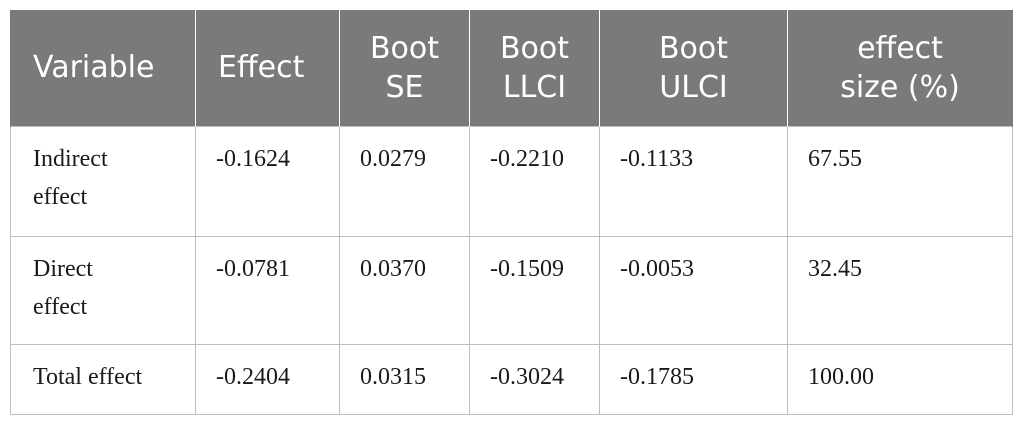 Image resolution: width=1025 pixels, height=424 pixels. Describe the element at coordinates (900, 87) in the screenshot. I see `header-effect-size-line2: size (%)` at that location.